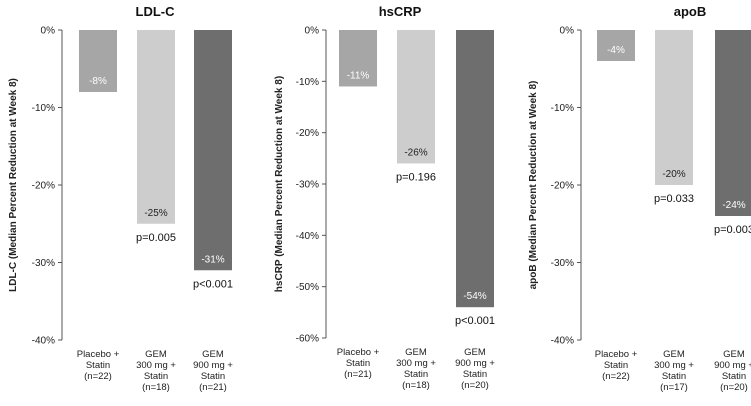 The image size is (751, 406). Describe the element at coordinates (415, 152) in the screenshot. I see `bar-value-label: -26%` at that location.